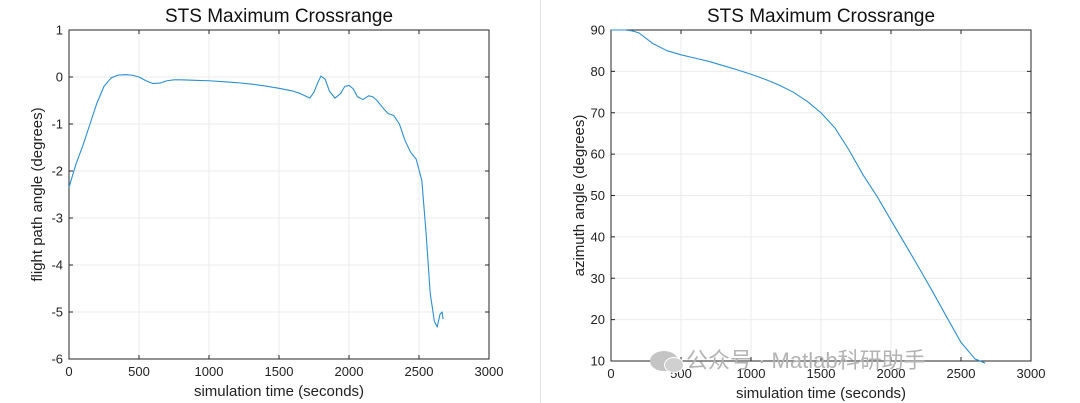 The height and width of the screenshot is (403, 1080). Describe the element at coordinates (598, 278) in the screenshot. I see `y-tick-label: 30` at that location.